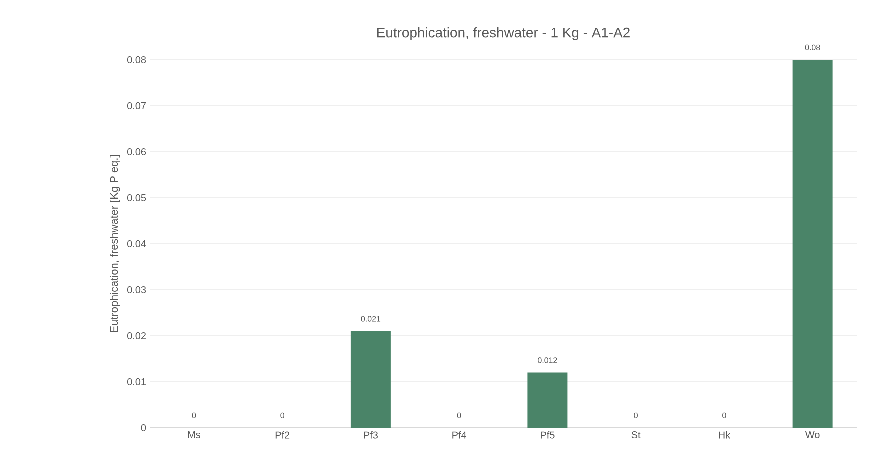 Image resolution: width=890 pixels, height=467 pixels. What do you see at coordinates (812, 435) in the screenshot?
I see `x-tick-label: Wo` at bounding box center [812, 435].